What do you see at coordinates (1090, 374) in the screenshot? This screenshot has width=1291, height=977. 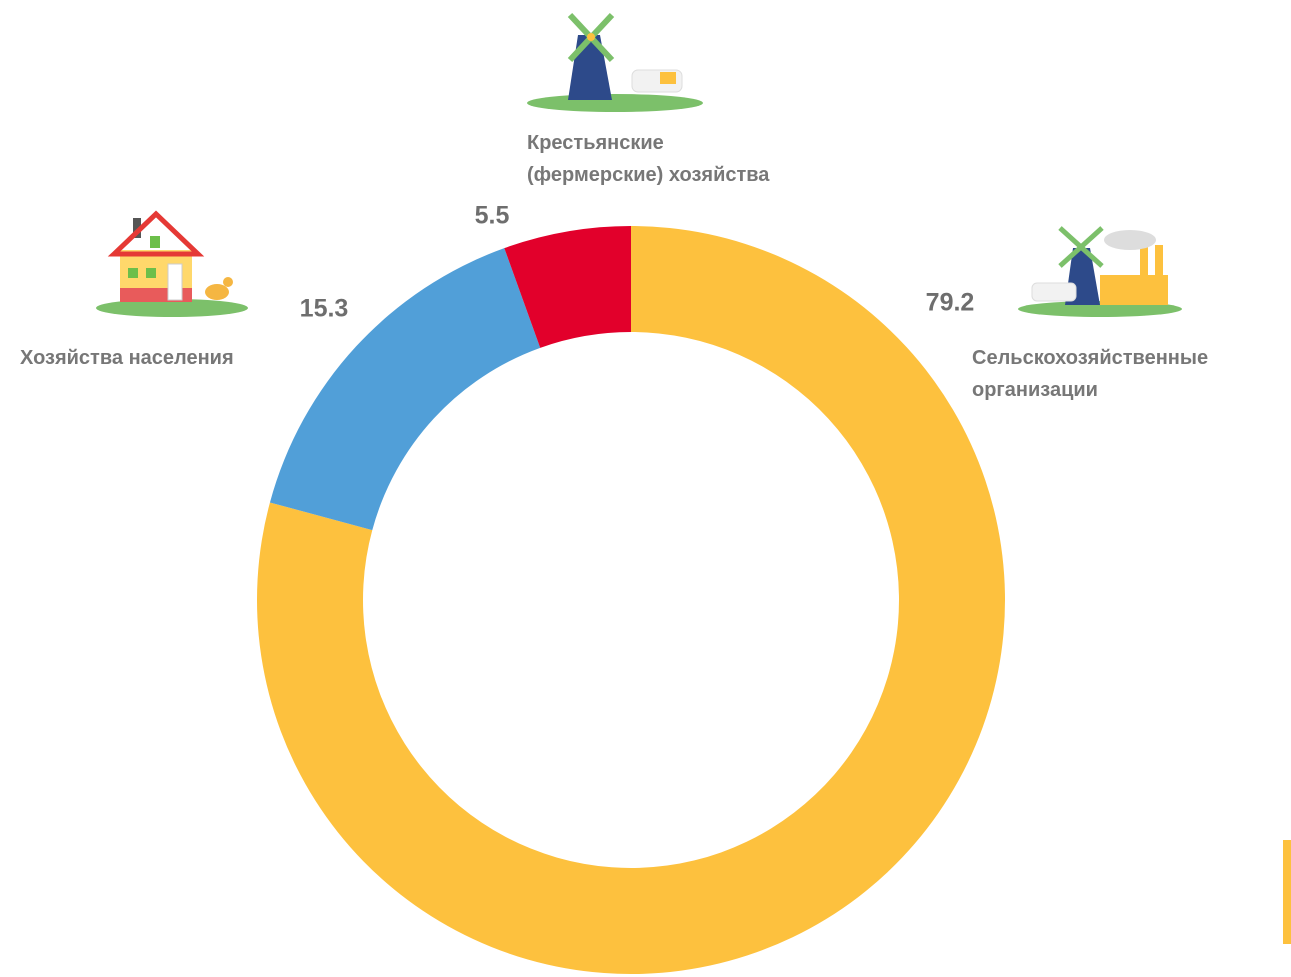 I see `category-label: Сельскохозяйственные организации` at bounding box center [1090, 374].